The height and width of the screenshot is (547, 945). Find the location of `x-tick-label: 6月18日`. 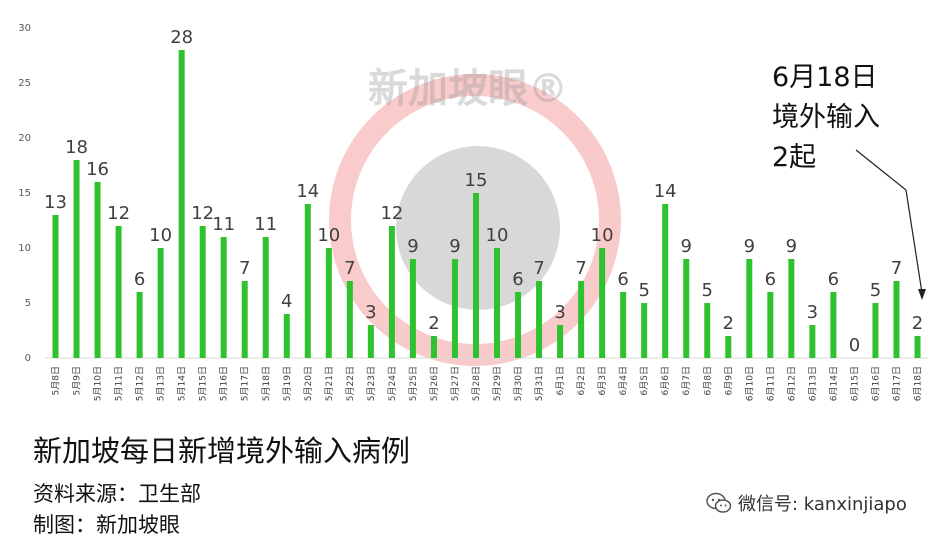

x-tick-label: 6月18日 is located at coordinates (917, 383).